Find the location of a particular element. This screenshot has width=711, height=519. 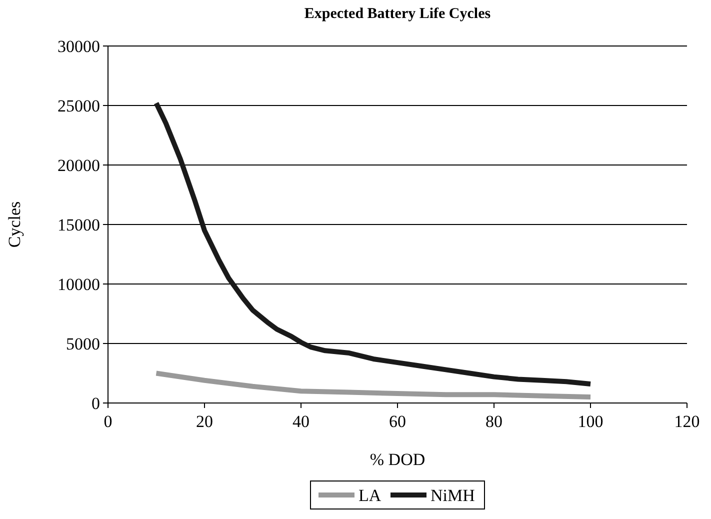

x-tick-label: 120 is located at coordinates (687, 421).